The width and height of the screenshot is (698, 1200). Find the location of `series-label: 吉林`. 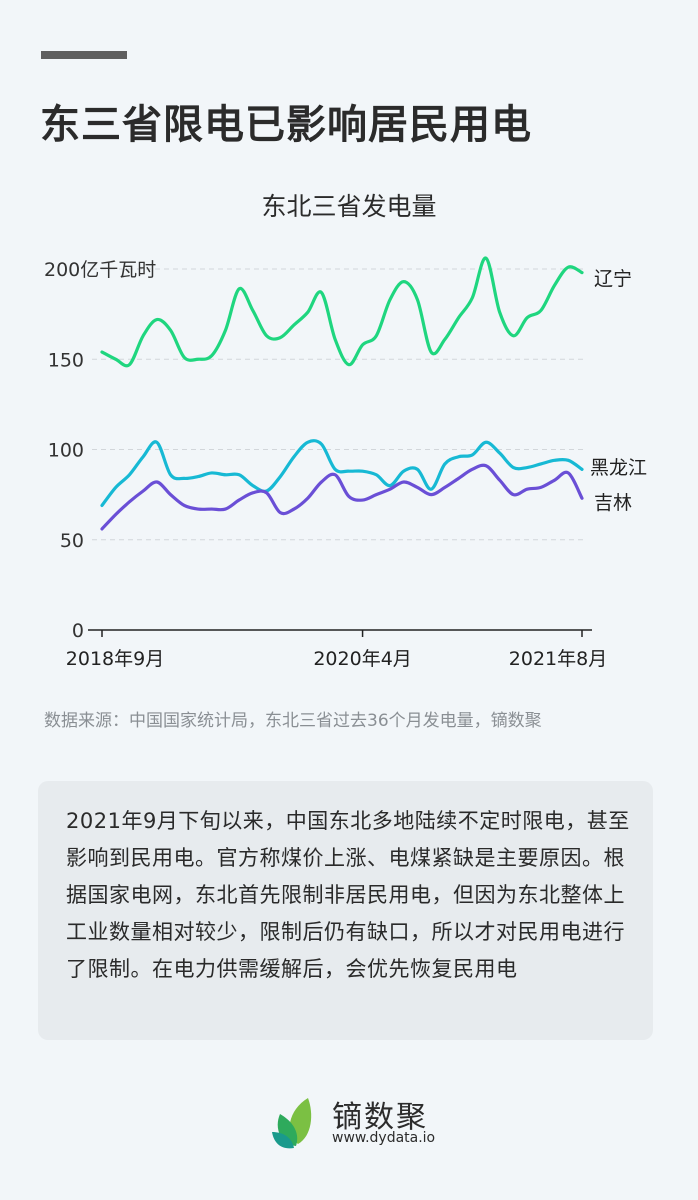

series-label: 吉林 is located at coordinates (613, 503).